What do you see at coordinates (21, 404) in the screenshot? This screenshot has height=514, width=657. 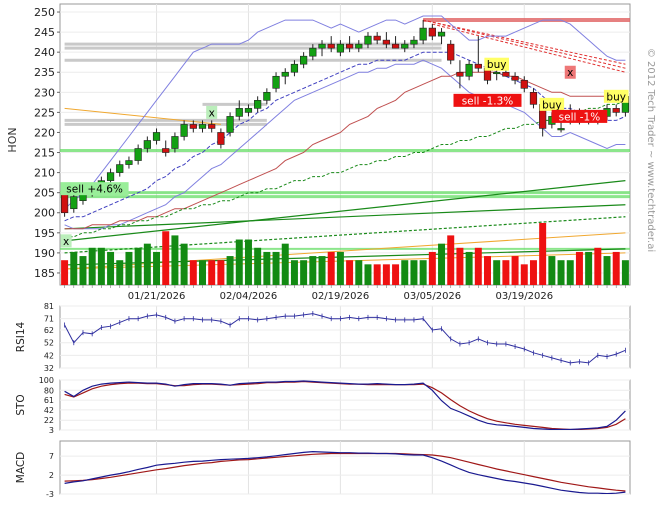 I see `sto-panel-label: STO` at bounding box center [21, 404].